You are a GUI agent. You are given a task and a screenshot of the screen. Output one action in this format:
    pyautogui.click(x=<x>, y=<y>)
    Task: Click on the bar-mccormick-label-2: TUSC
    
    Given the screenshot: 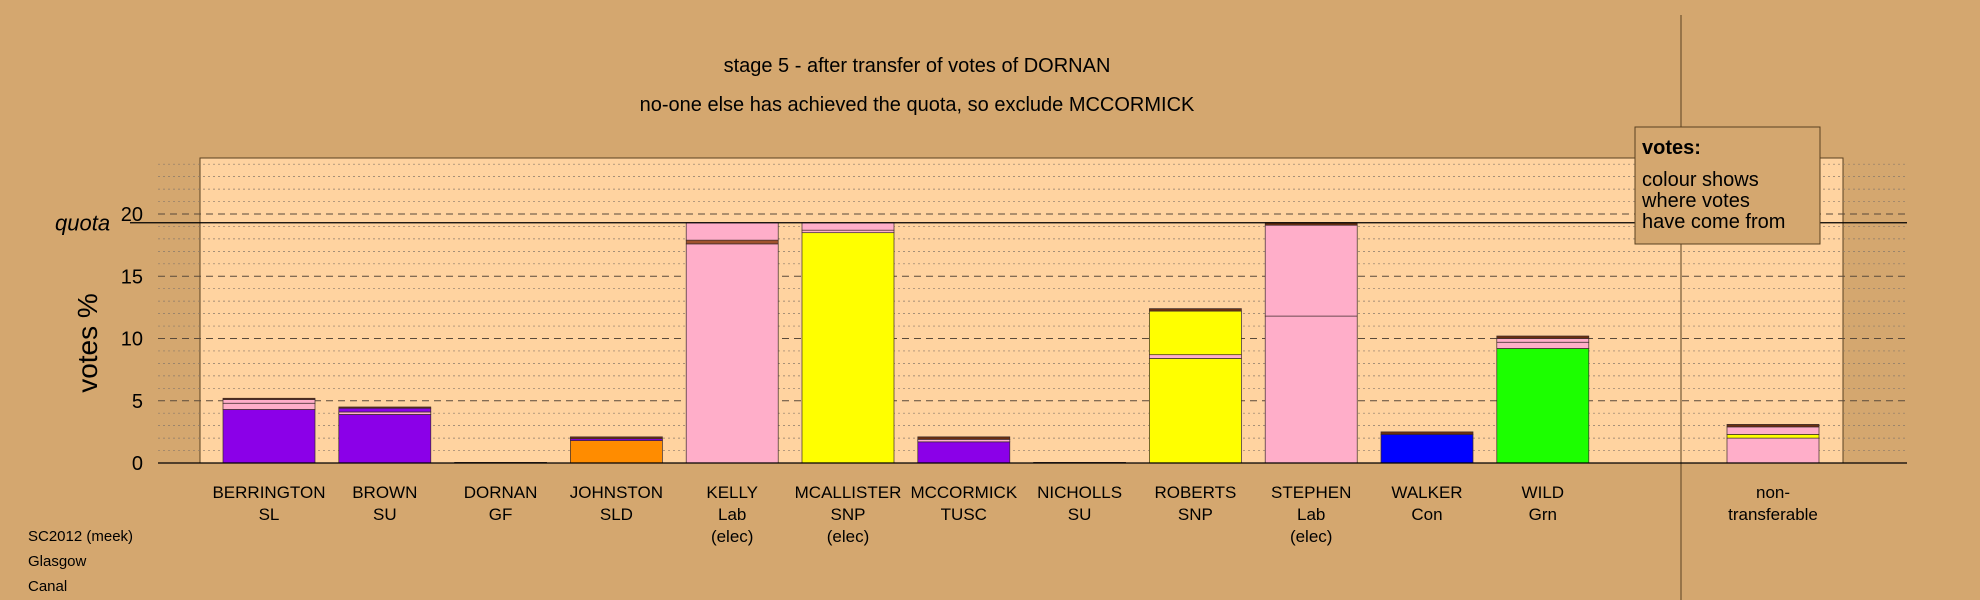 What is the action you would take?
    pyautogui.click(x=964, y=514)
    